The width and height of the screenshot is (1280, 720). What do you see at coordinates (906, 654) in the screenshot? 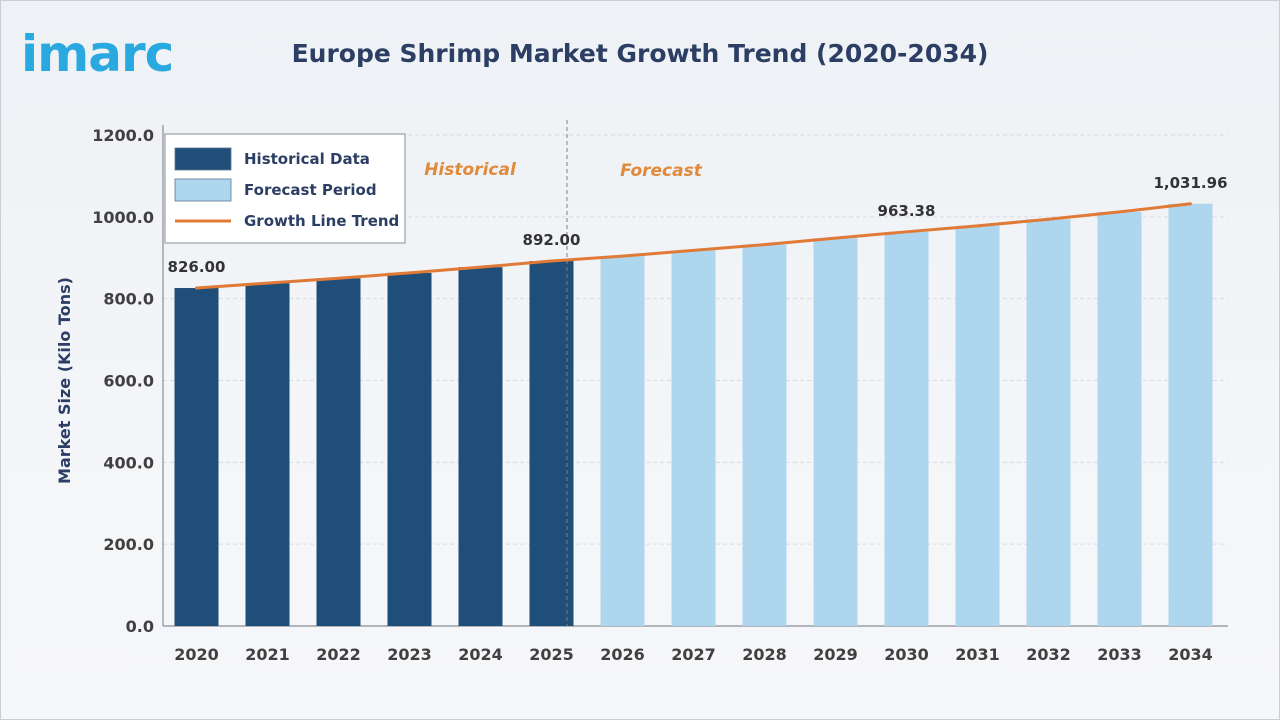
I see `x-tick-label: 2030` at bounding box center [906, 654].